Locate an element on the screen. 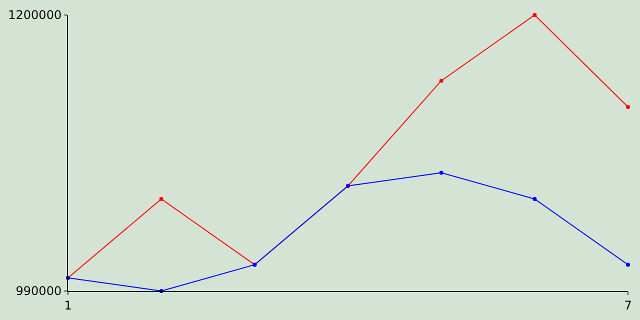 The height and width of the screenshot is (320, 640). y-tick-label: 990000 is located at coordinates (39, 291).